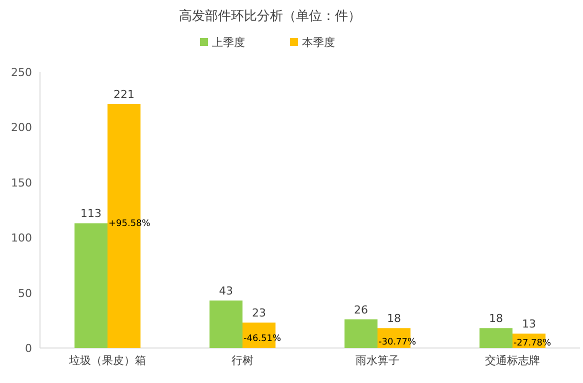  What do you see at coordinates (228, 42) in the screenshot?
I see `legend-label: 上季度` at bounding box center [228, 42].